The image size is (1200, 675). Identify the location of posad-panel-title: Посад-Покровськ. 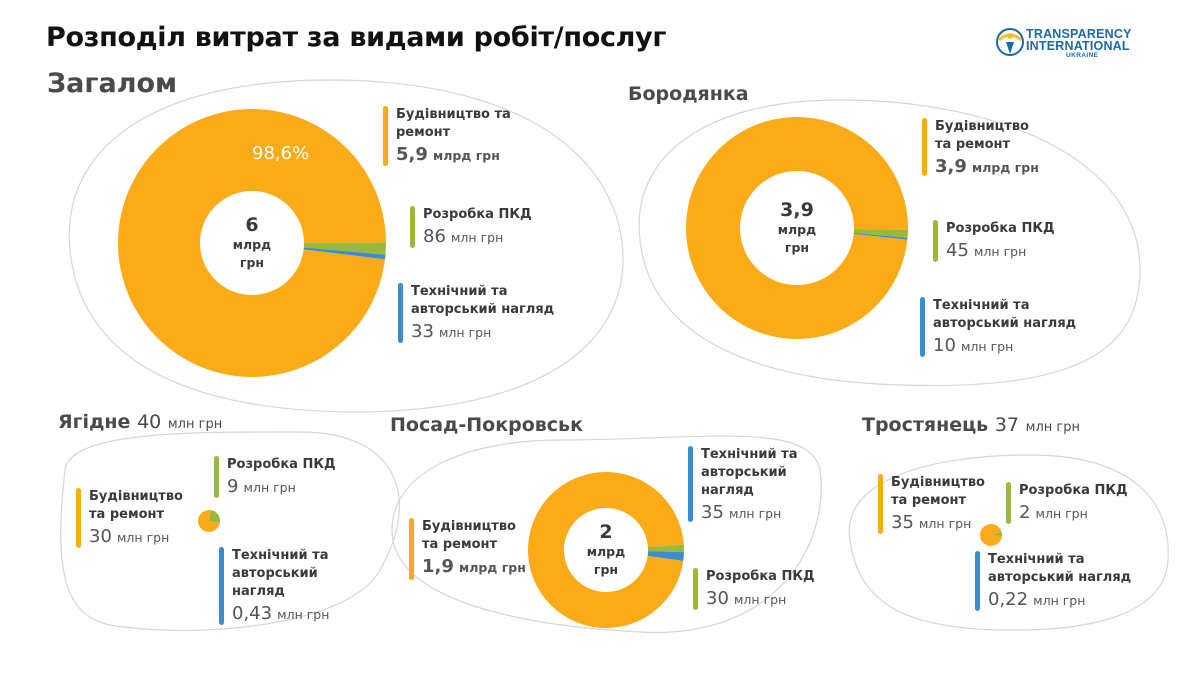
(486, 425).